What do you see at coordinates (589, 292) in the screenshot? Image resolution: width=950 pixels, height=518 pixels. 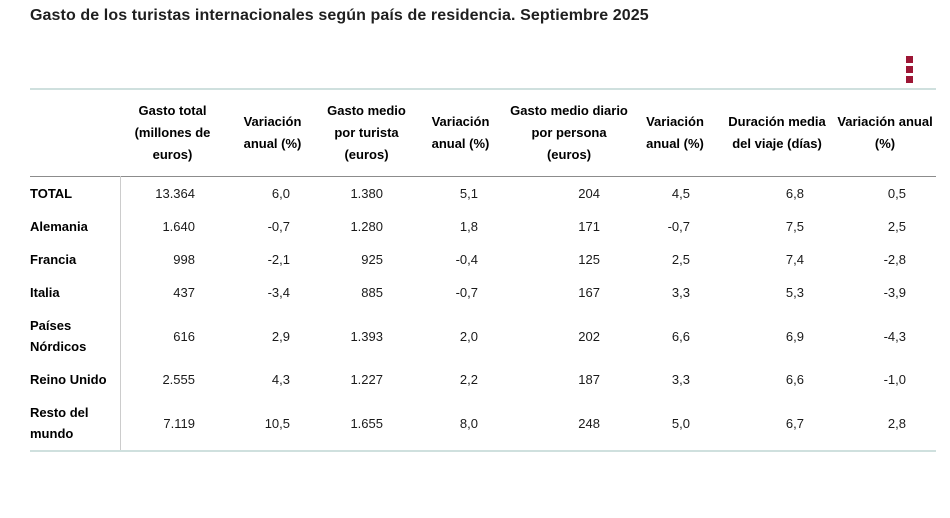 I see `table-cell: 167` at bounding box center [589, 292].